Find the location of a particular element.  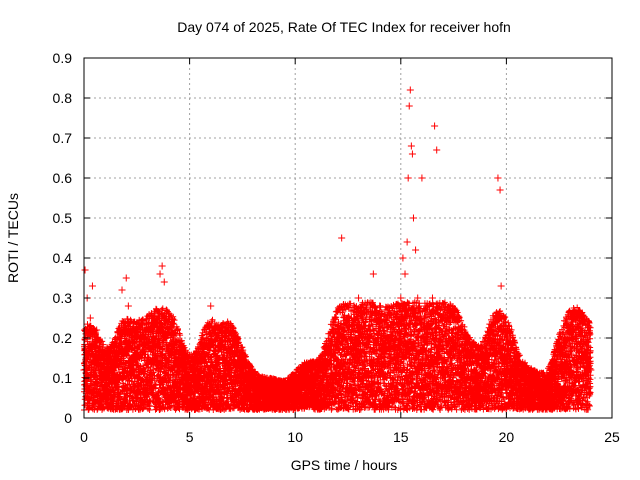

x-tick-label: 0 is located at coordinates (84, 437).